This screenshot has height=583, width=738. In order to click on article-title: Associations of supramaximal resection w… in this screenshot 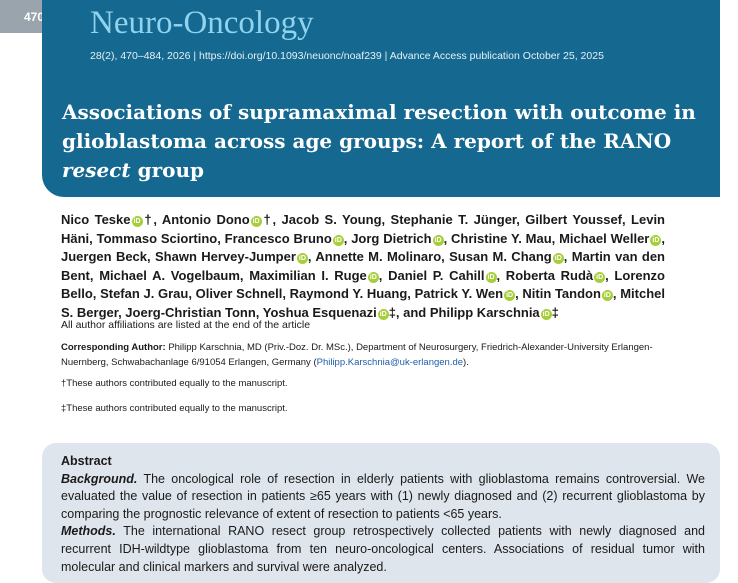, I will do `click(387, 141)`.